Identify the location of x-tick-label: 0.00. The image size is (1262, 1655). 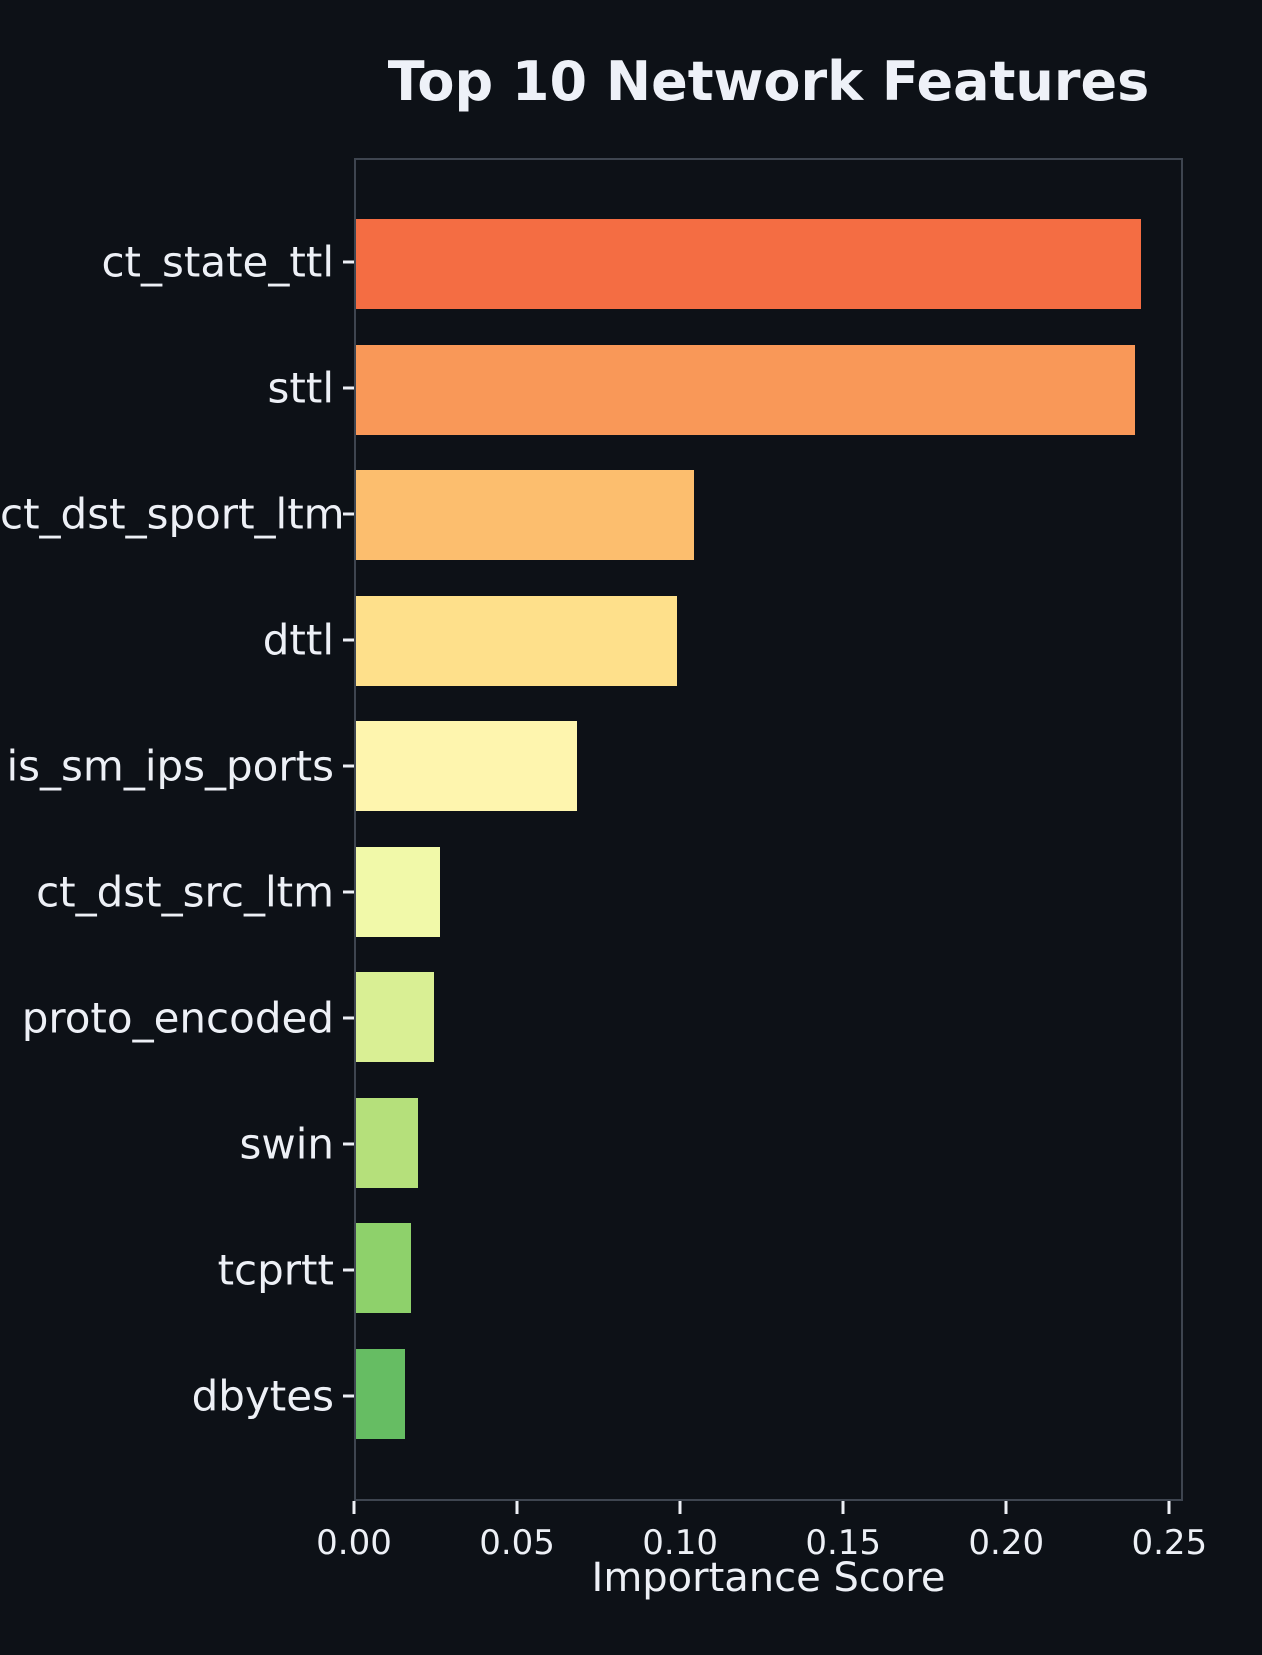
(354, 1543).